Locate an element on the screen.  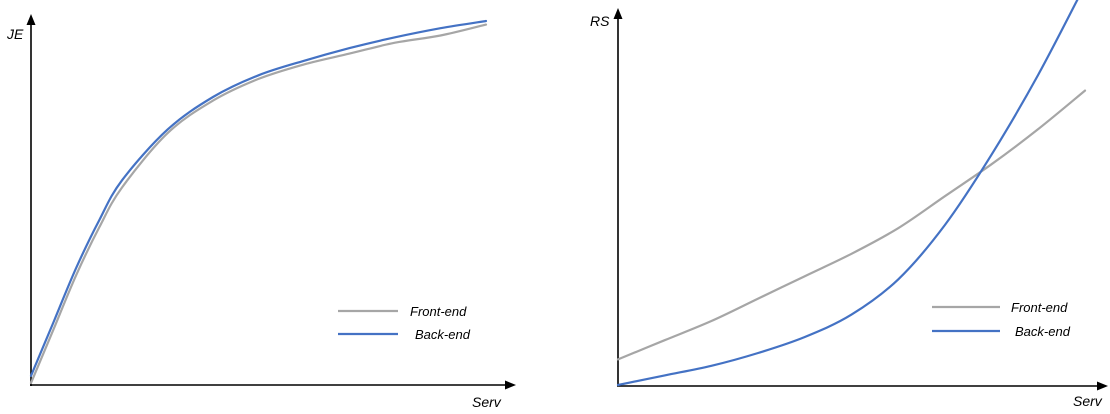
je-y-axis-label: JE is located at coordinates (15, 34).